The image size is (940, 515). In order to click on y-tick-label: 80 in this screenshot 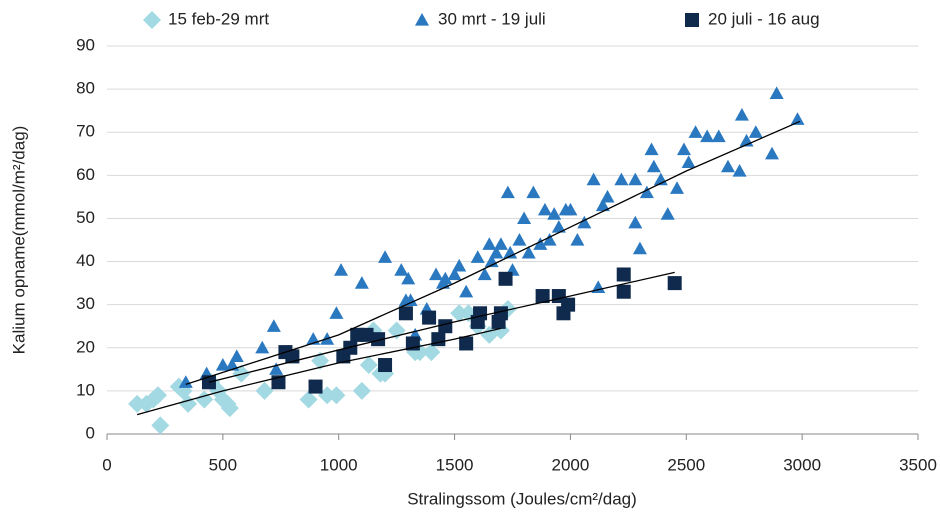, I will do `click(85, 88)`.